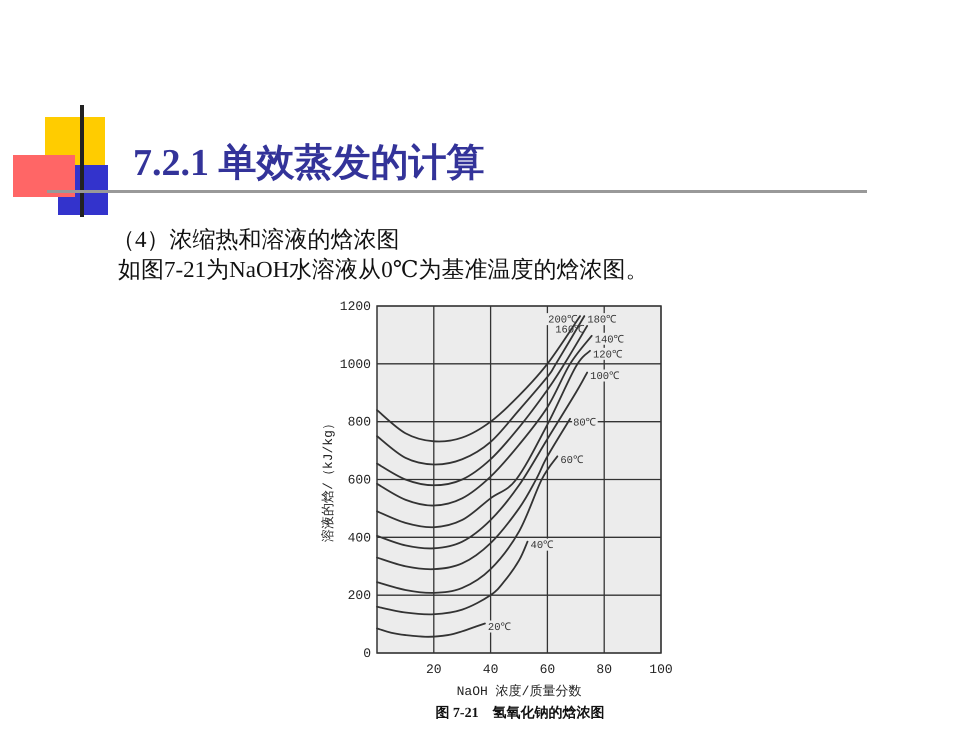  I want to click on x-tick-label: 20, so click(434, 669).